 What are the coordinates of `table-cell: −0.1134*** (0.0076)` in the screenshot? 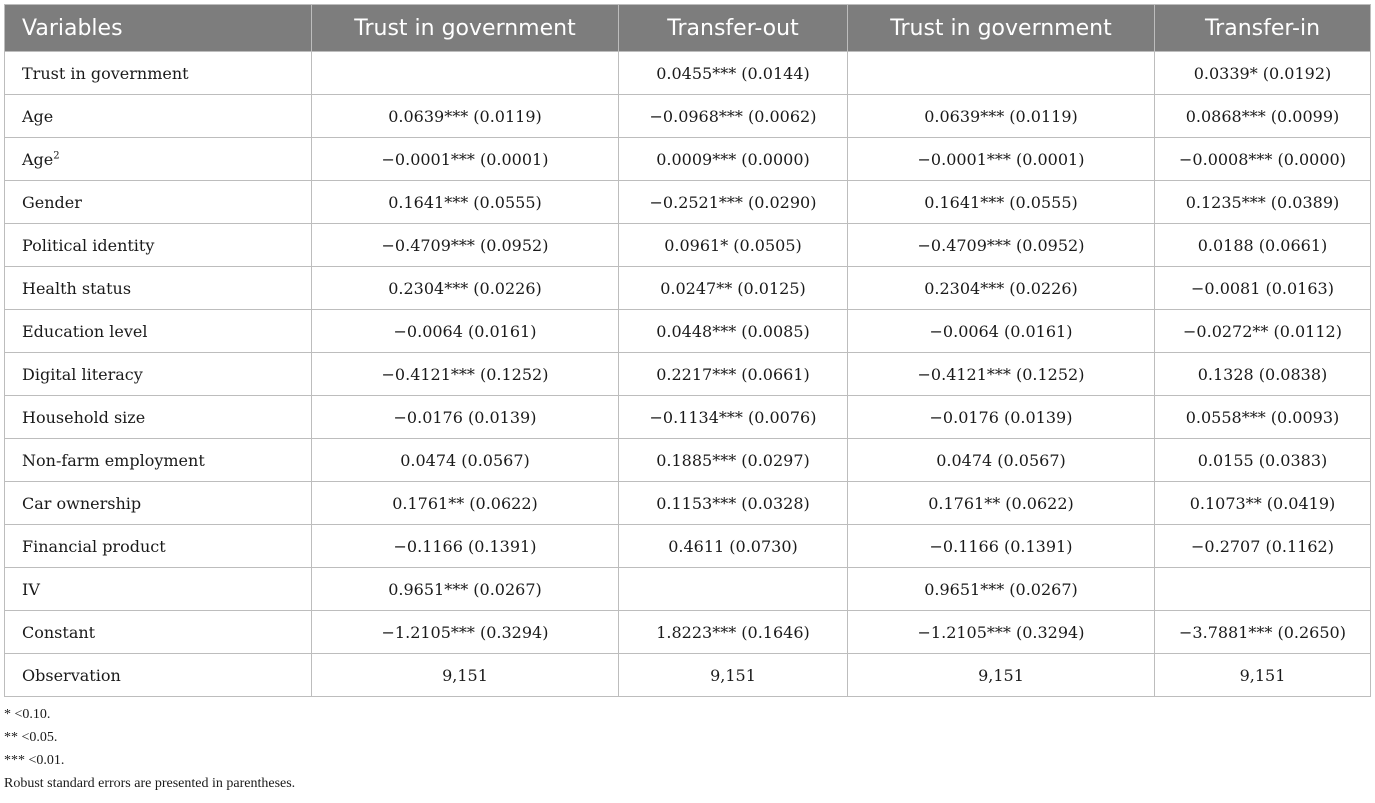 It's located at (733, 417).